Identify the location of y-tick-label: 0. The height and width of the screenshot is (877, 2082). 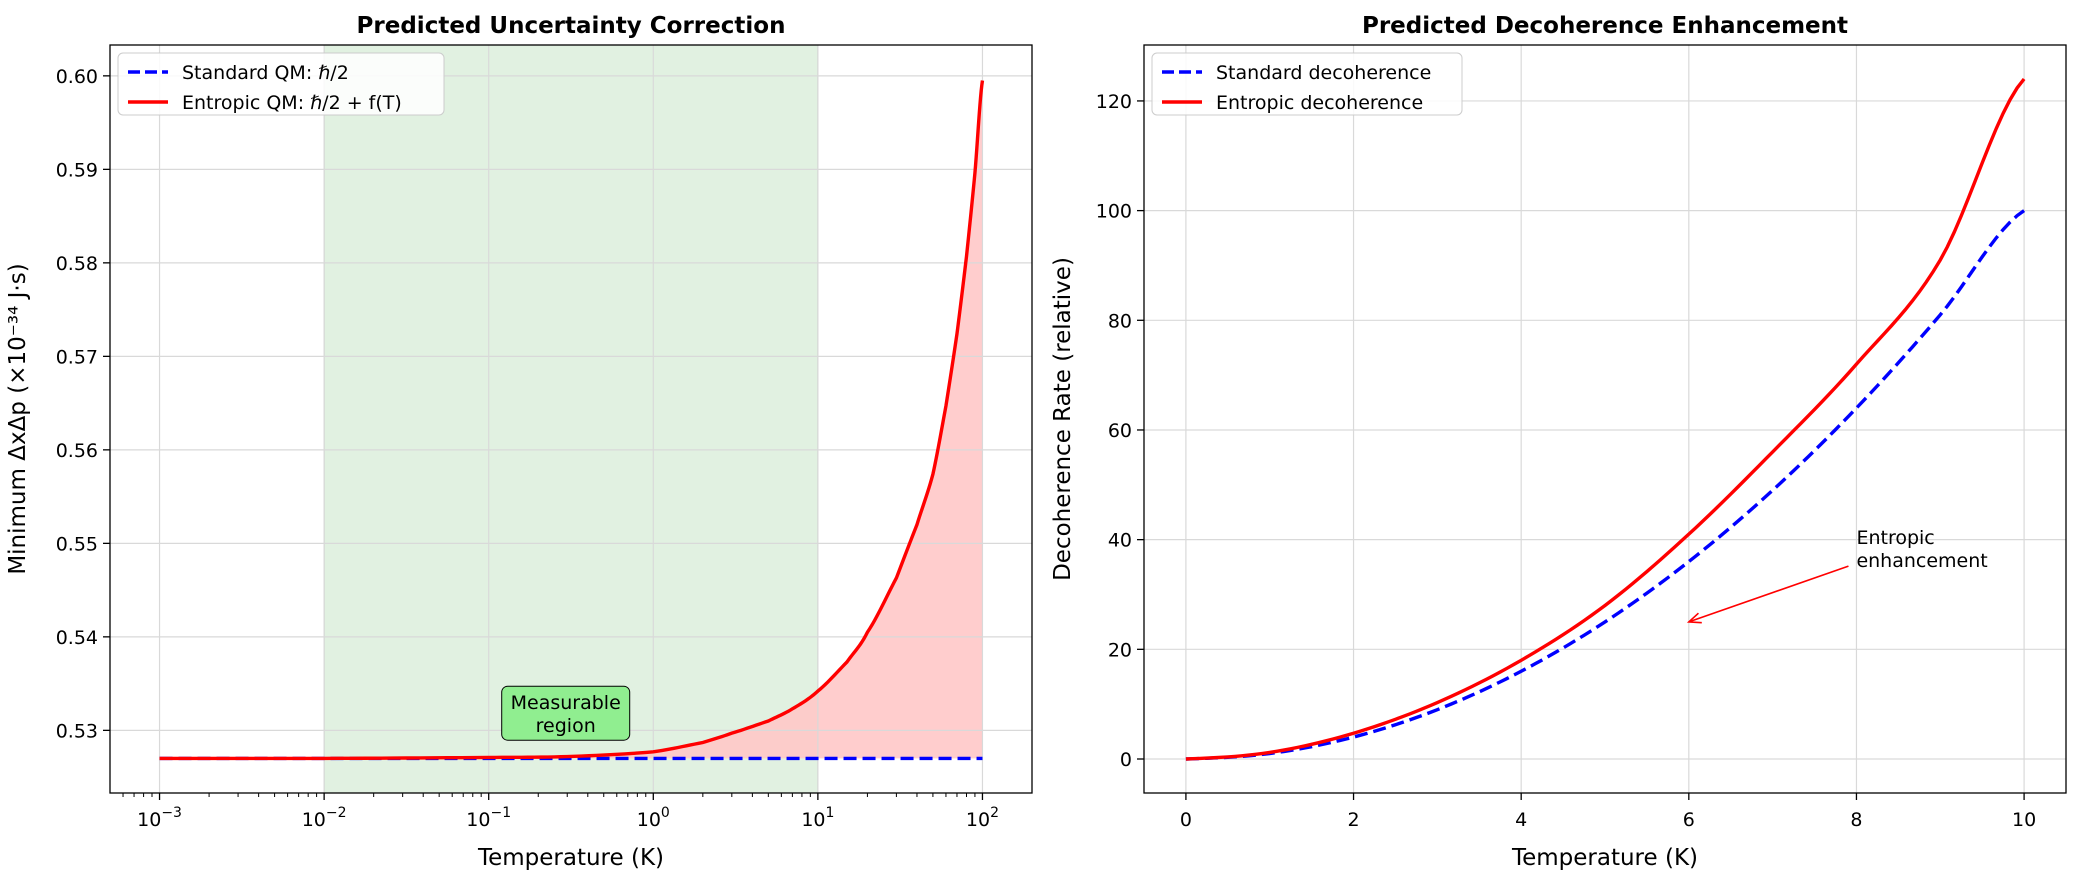
(1126, 760).